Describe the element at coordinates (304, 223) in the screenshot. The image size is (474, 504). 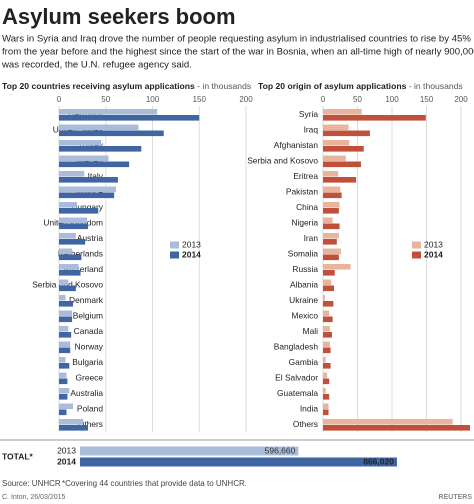
I see `category-label: Nigeria` at that location.